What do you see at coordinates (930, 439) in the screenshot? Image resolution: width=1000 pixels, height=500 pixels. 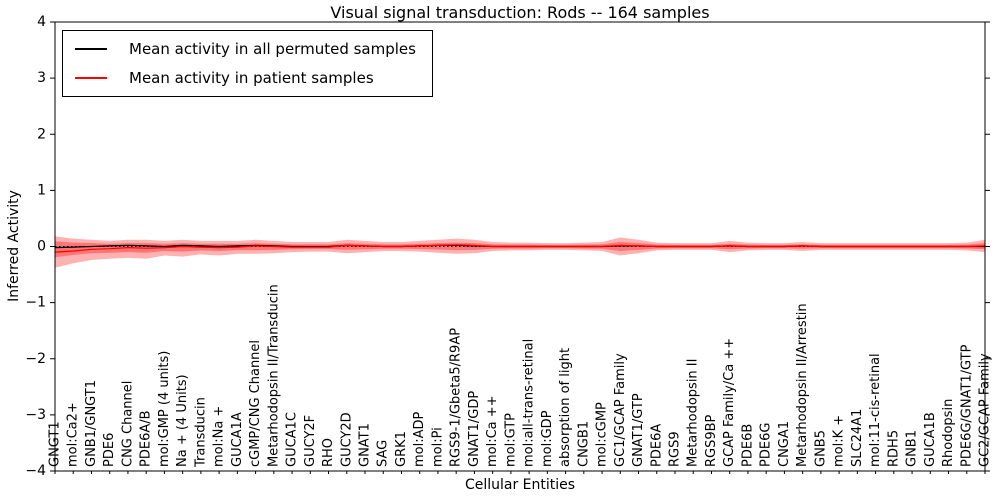 I see `x-tick-label: GUCA1B` at bounding box center [930, 439].